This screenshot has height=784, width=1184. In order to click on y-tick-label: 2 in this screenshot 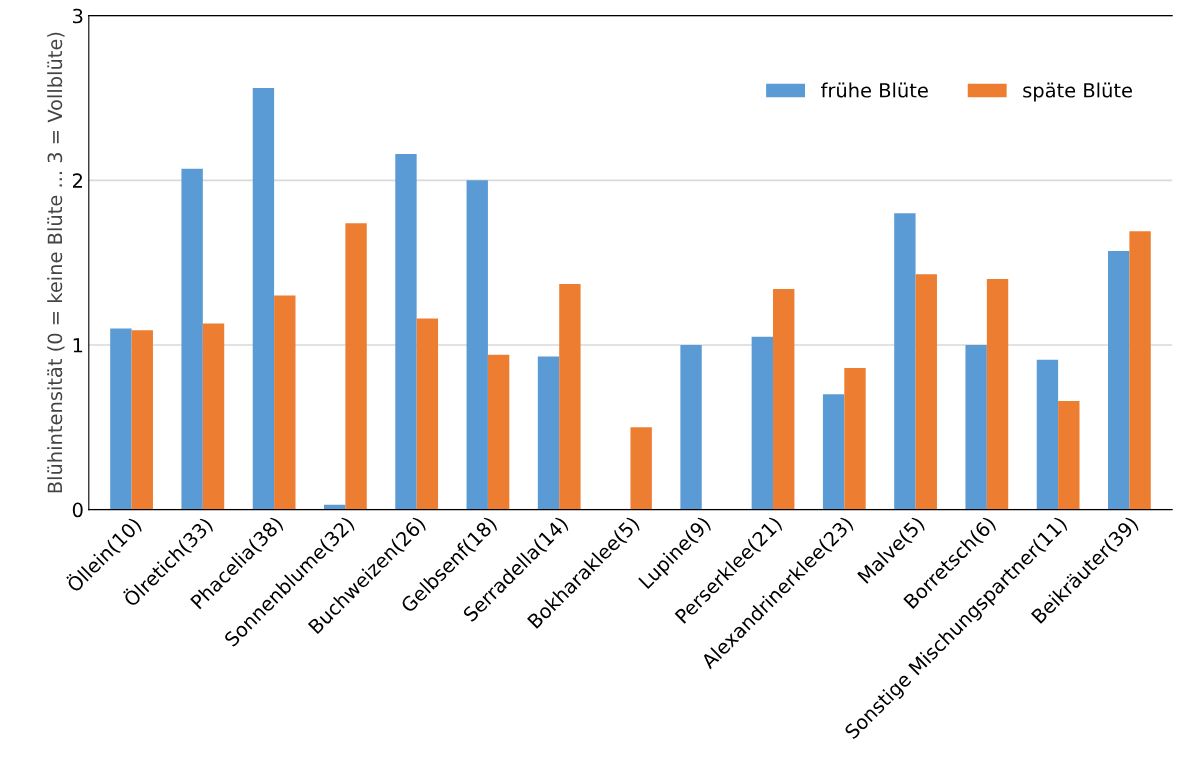, I will do `click(77, 180)`.